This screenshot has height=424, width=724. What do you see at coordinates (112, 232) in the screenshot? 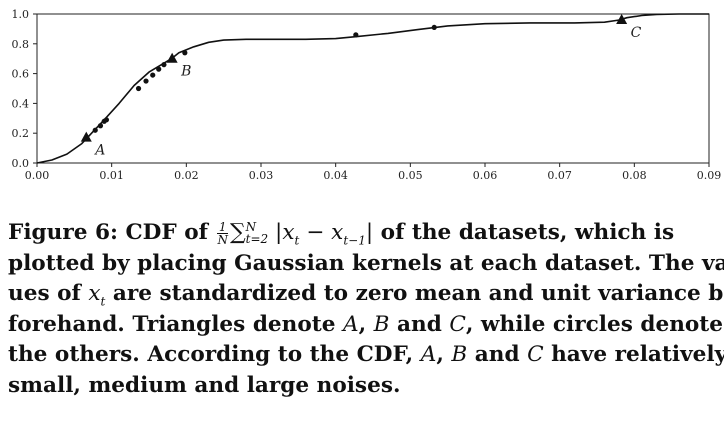
I see `caption-text: Figure 6: CDF of` at bounding box center [112, 232].